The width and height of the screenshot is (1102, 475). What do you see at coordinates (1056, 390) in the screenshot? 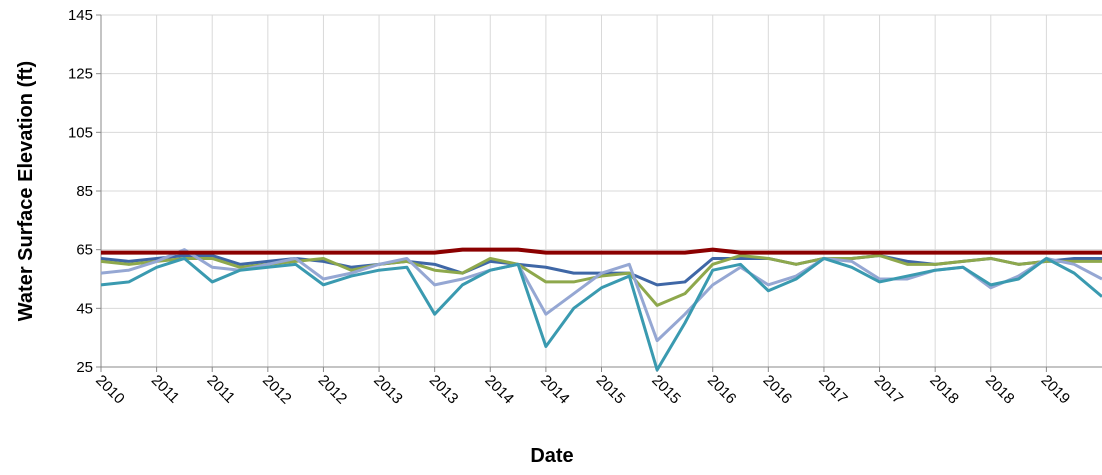
I see `x-tick-label: 2019` at bounding box center [1056, 390].